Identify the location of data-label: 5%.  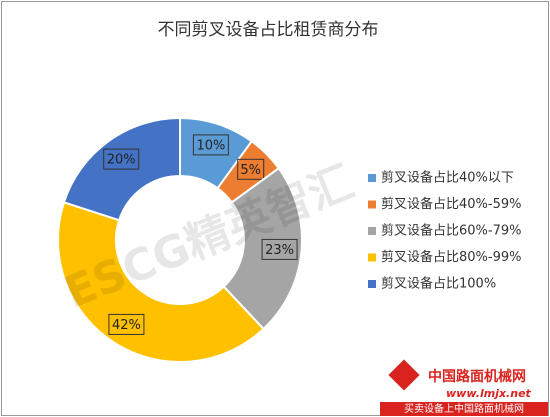
(250, 170).